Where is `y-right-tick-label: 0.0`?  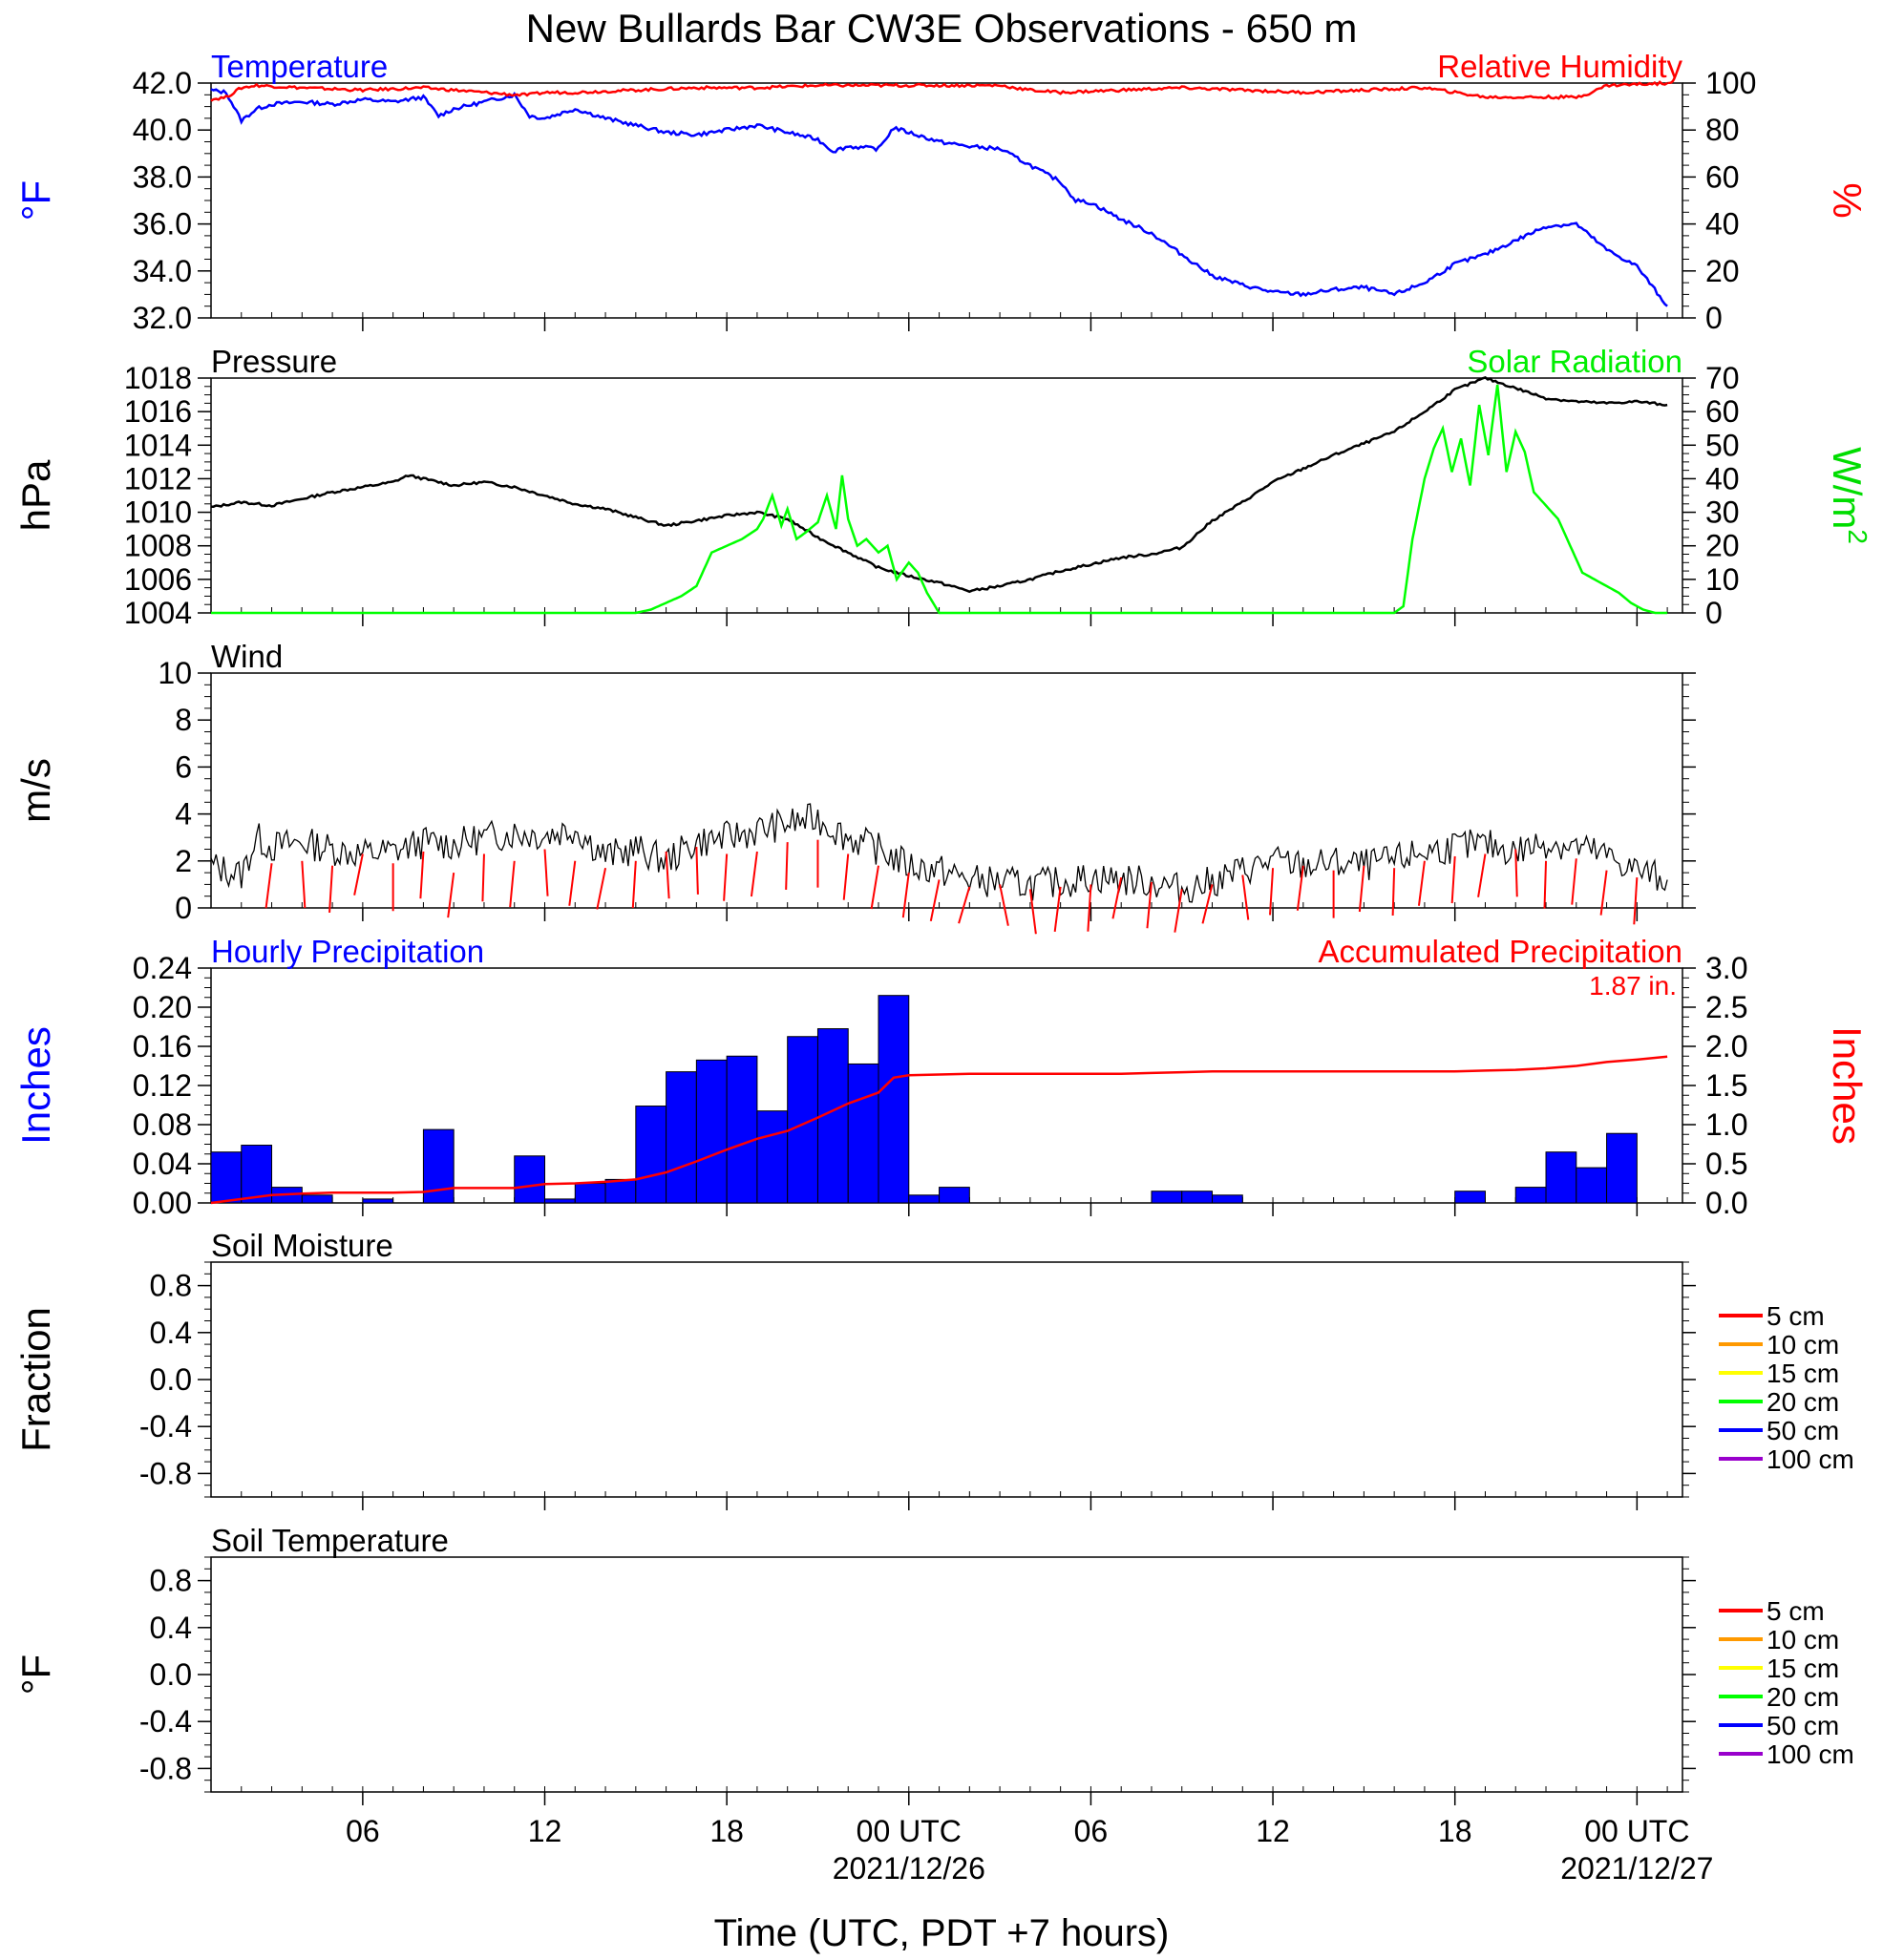 y-right-tick-label: 0.0 is located at coordinates (1726, 1203).